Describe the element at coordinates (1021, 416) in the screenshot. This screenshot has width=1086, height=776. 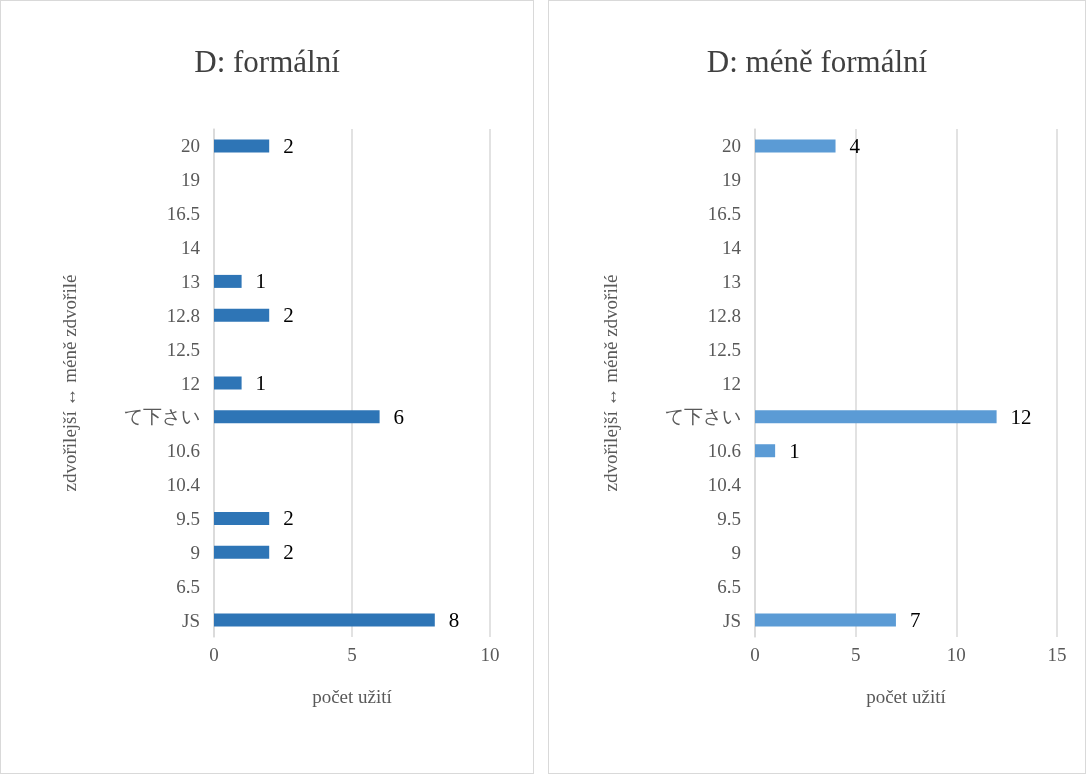
I see `data-label: 12` at that location.